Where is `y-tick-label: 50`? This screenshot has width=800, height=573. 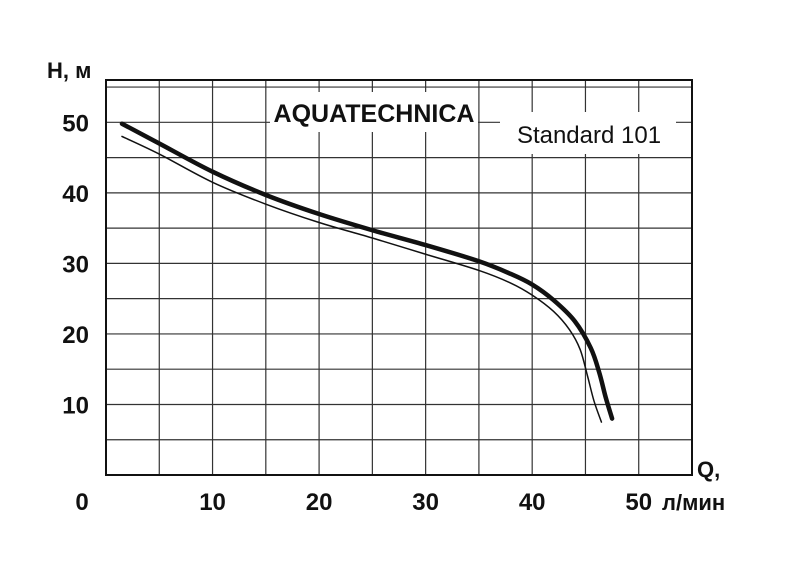
y-tick-label: 50 is located at coordinates (75, 123).